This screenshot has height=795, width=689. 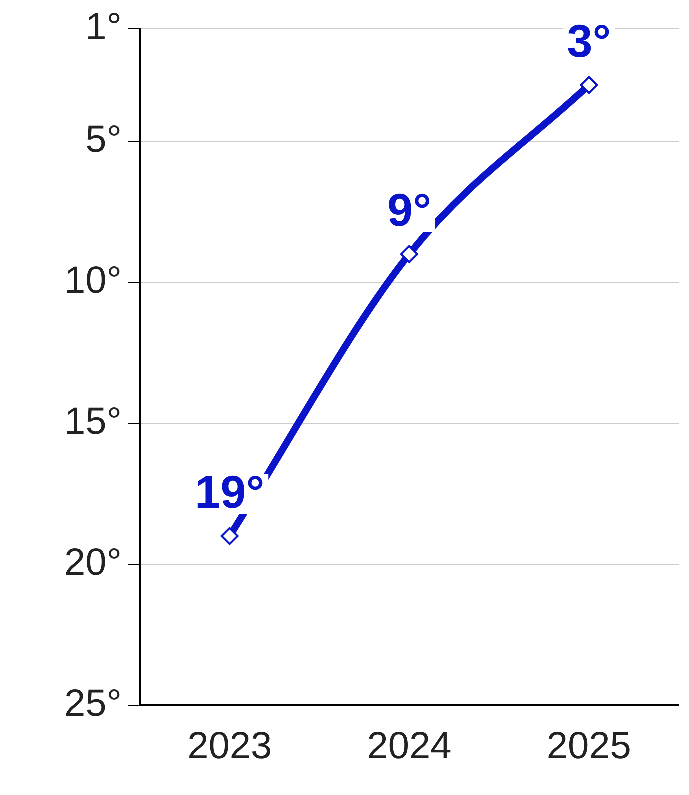 What do you see at coordinates (409, 747) in the screenshot?
I see `x-tick-label: 2024` at bounding box center [409, 747].